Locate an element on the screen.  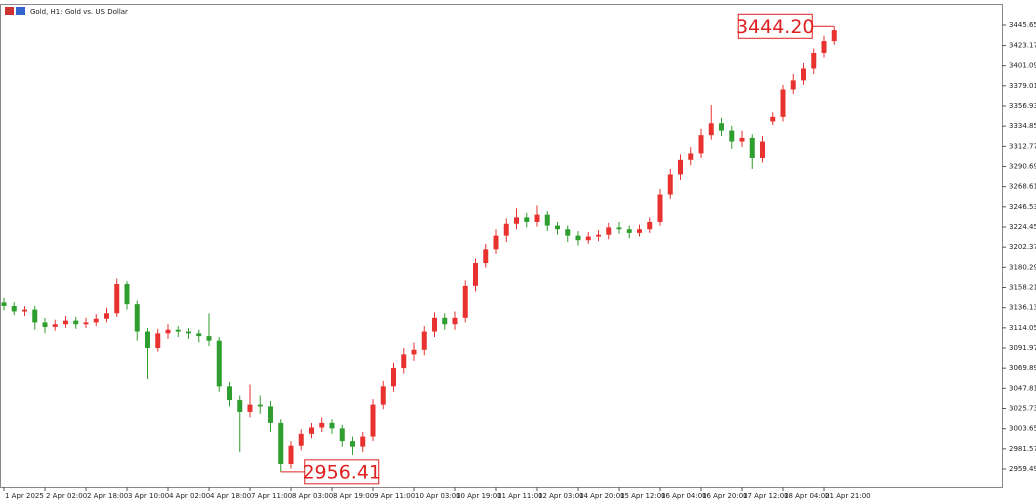
y-tick-label: 3091.97 is located at coordinates (1022, 348).